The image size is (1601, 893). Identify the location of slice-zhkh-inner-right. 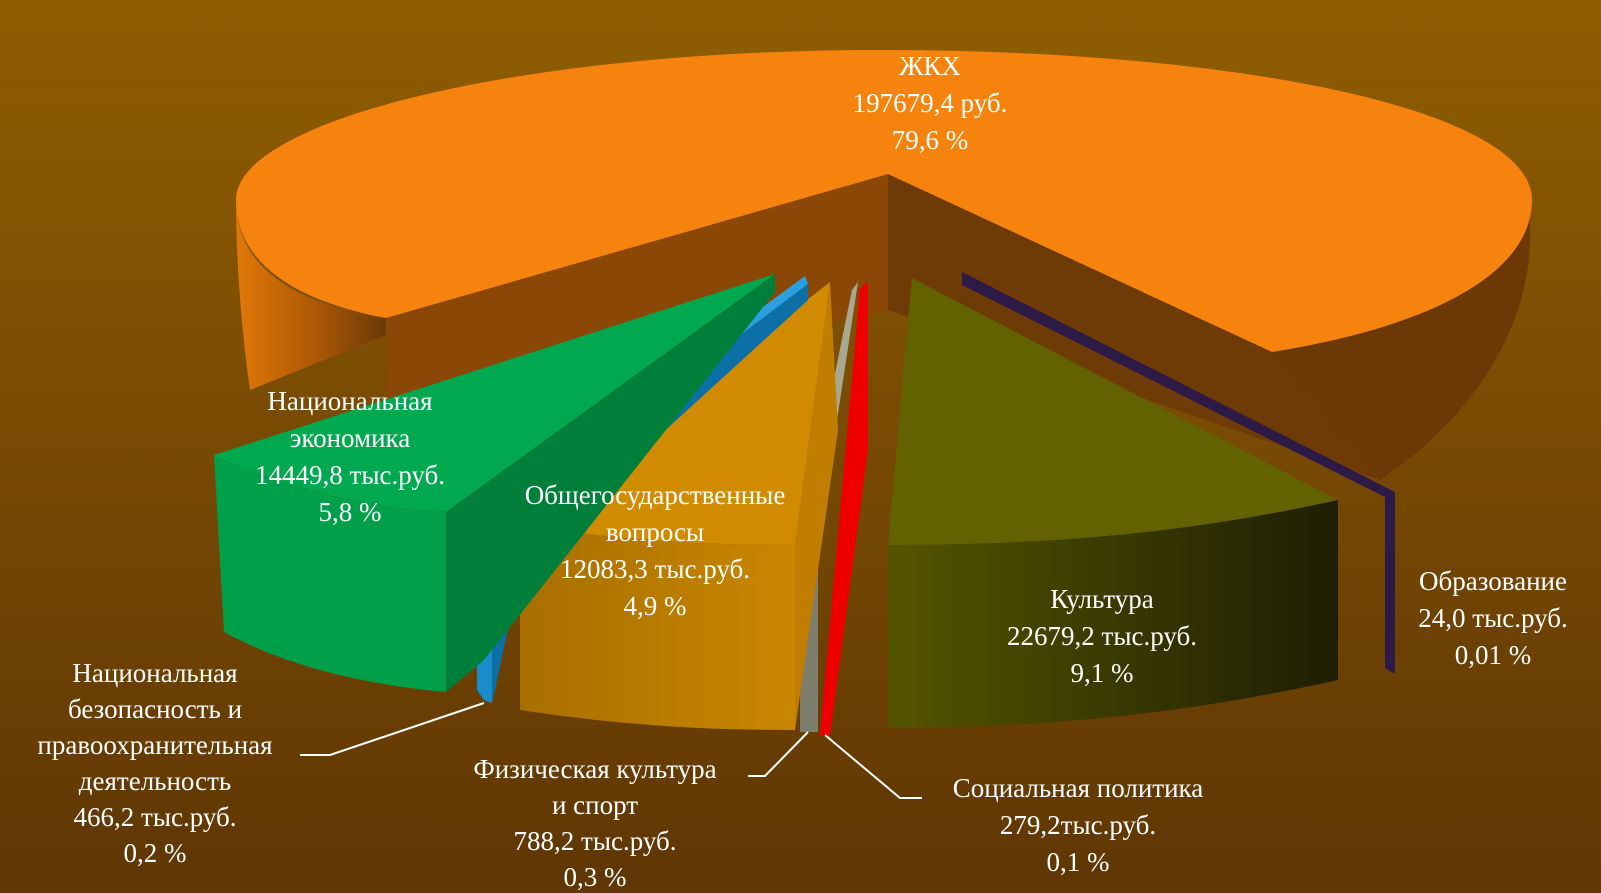
(1134, 327).